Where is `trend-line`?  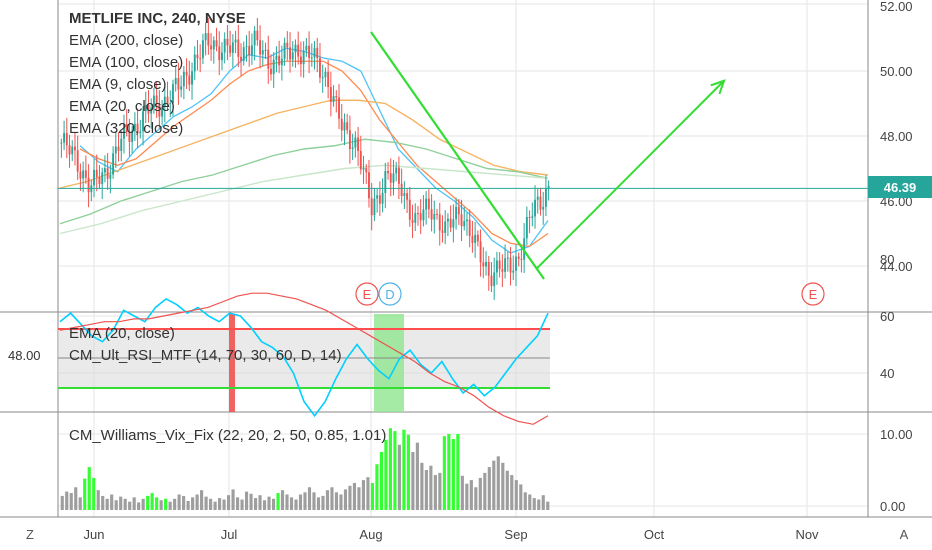 trend-line is located at coordinates (457, 155).